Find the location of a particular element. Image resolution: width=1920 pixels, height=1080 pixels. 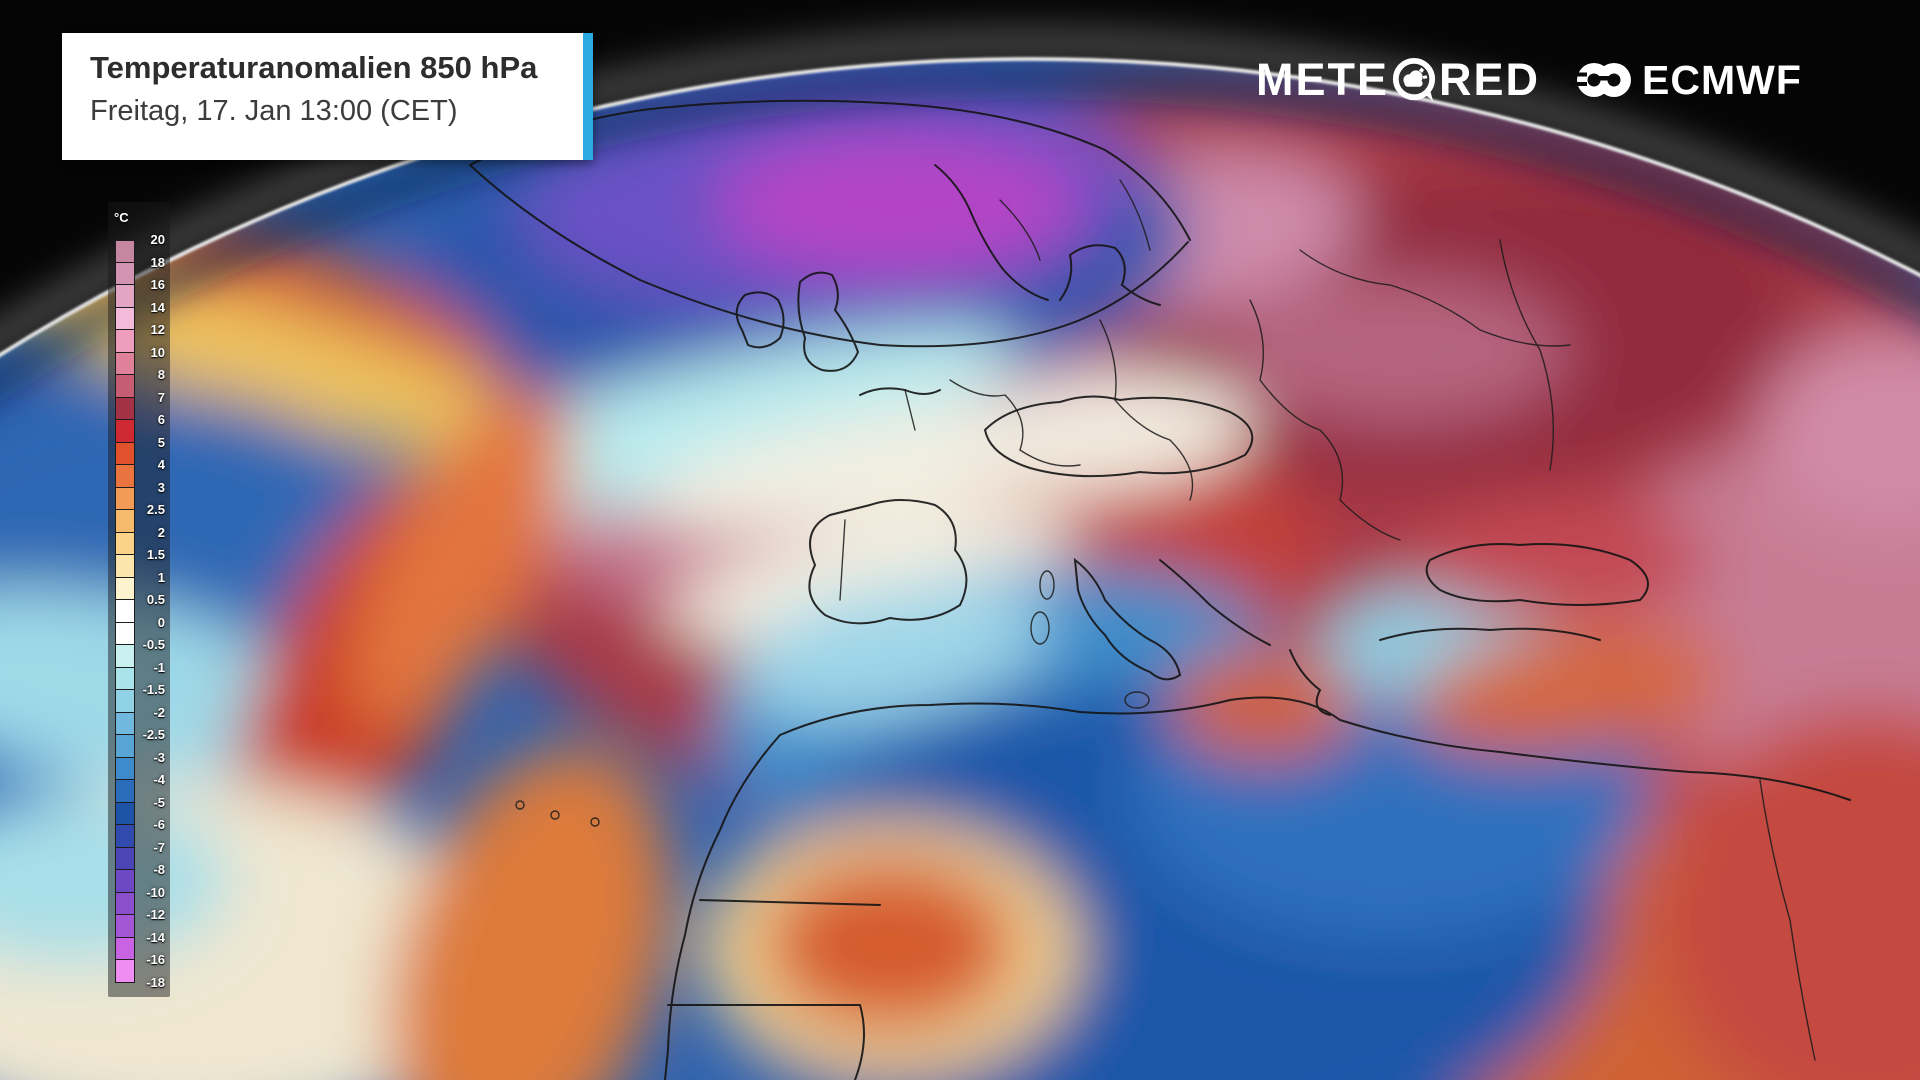

legend-tick-label: -2.5 is located at coordinates (153, 734).